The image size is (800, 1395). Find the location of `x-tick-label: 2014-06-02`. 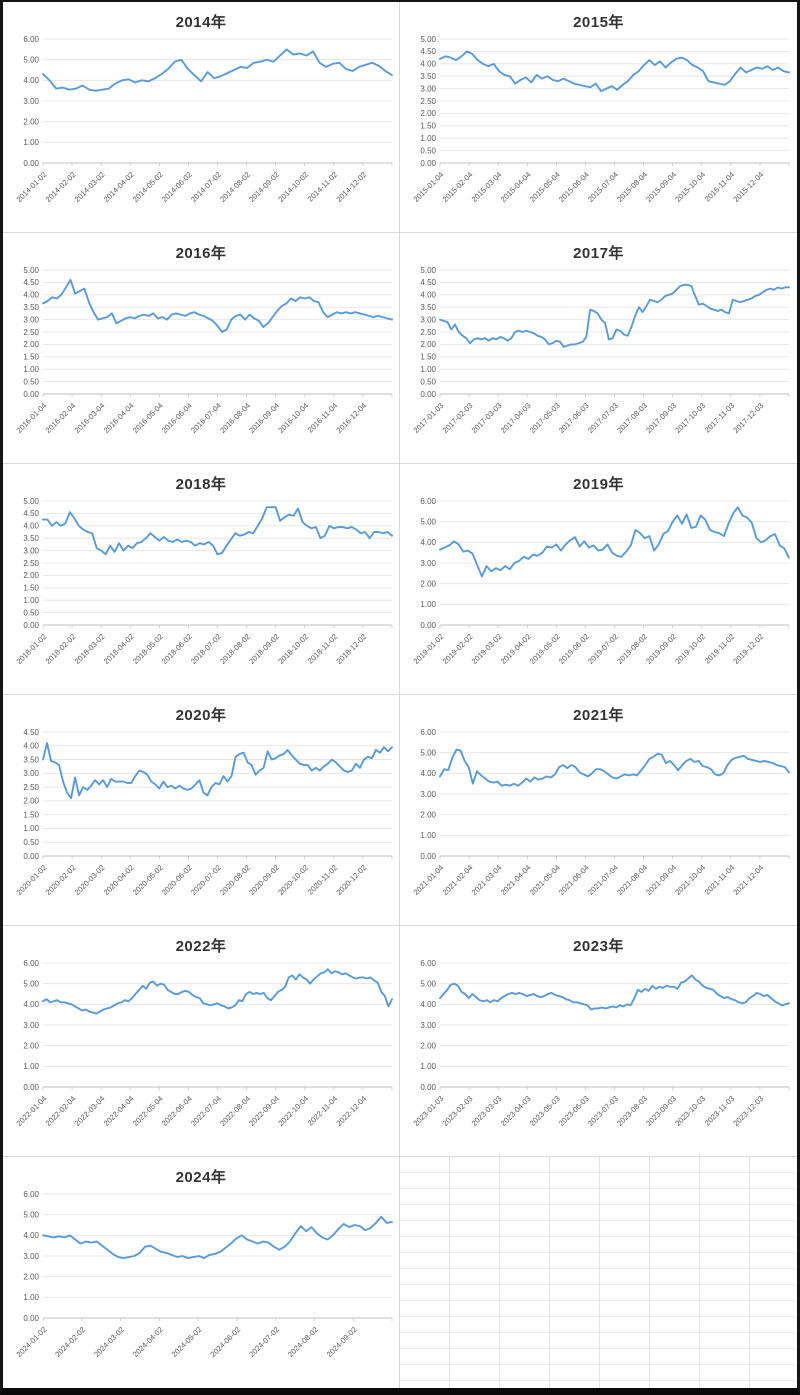

x-tick-label: 2014-06-02 is located at coordinates (177, 187).